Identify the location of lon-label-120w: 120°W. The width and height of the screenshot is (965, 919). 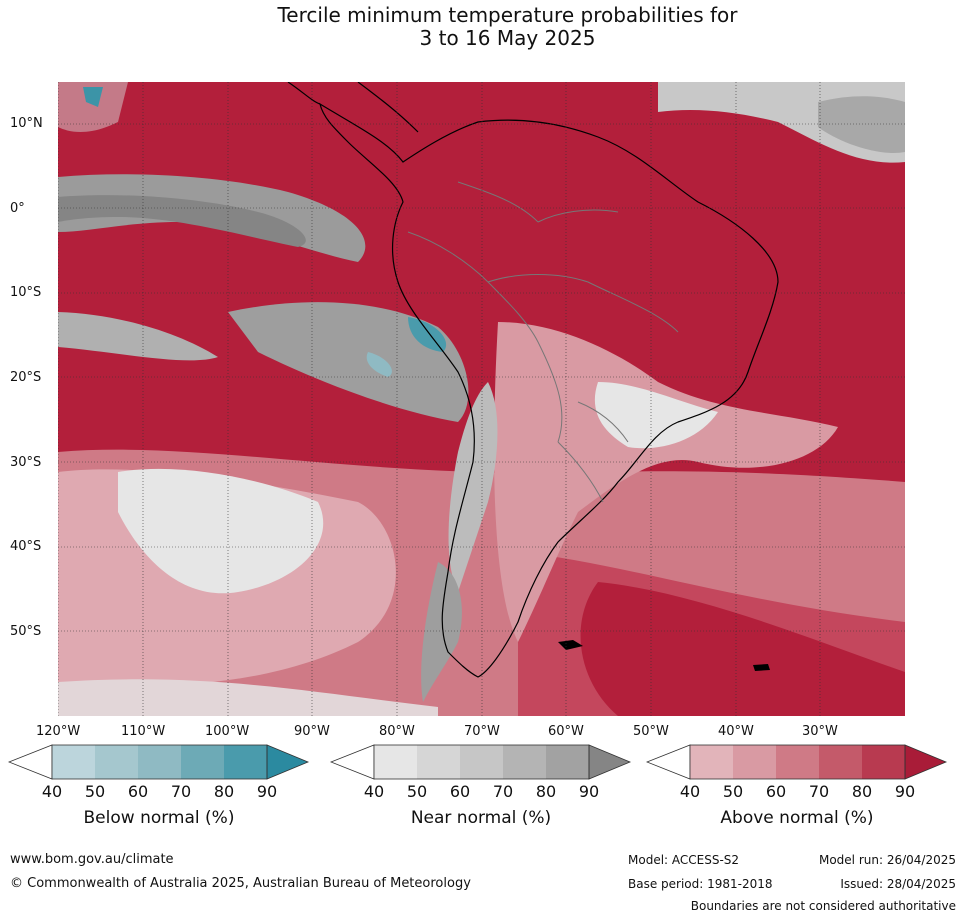
(58, 731).